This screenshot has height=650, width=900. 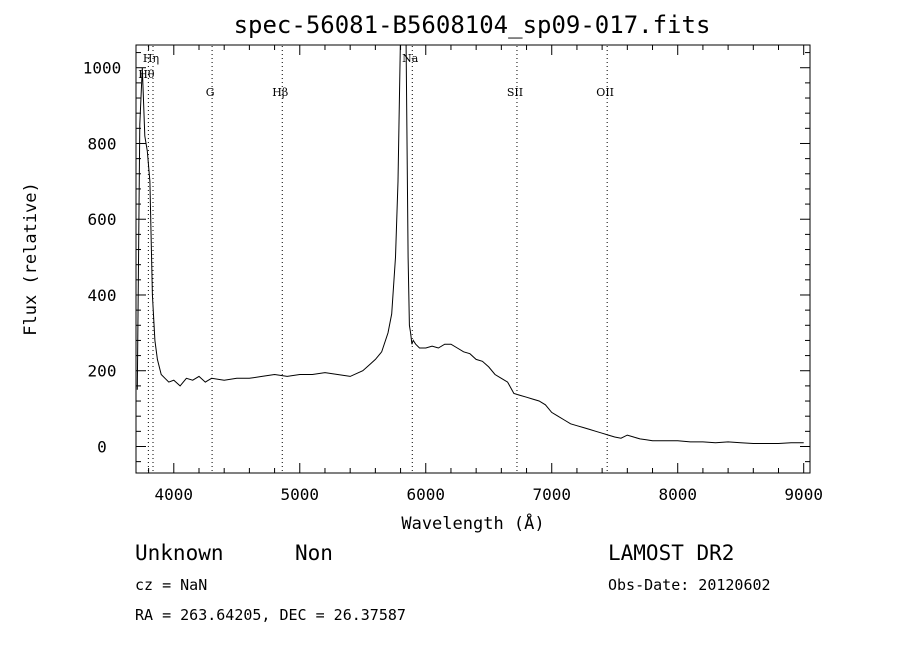 I want to click on x-tick-label: 6000, so click(x=425, y=494).